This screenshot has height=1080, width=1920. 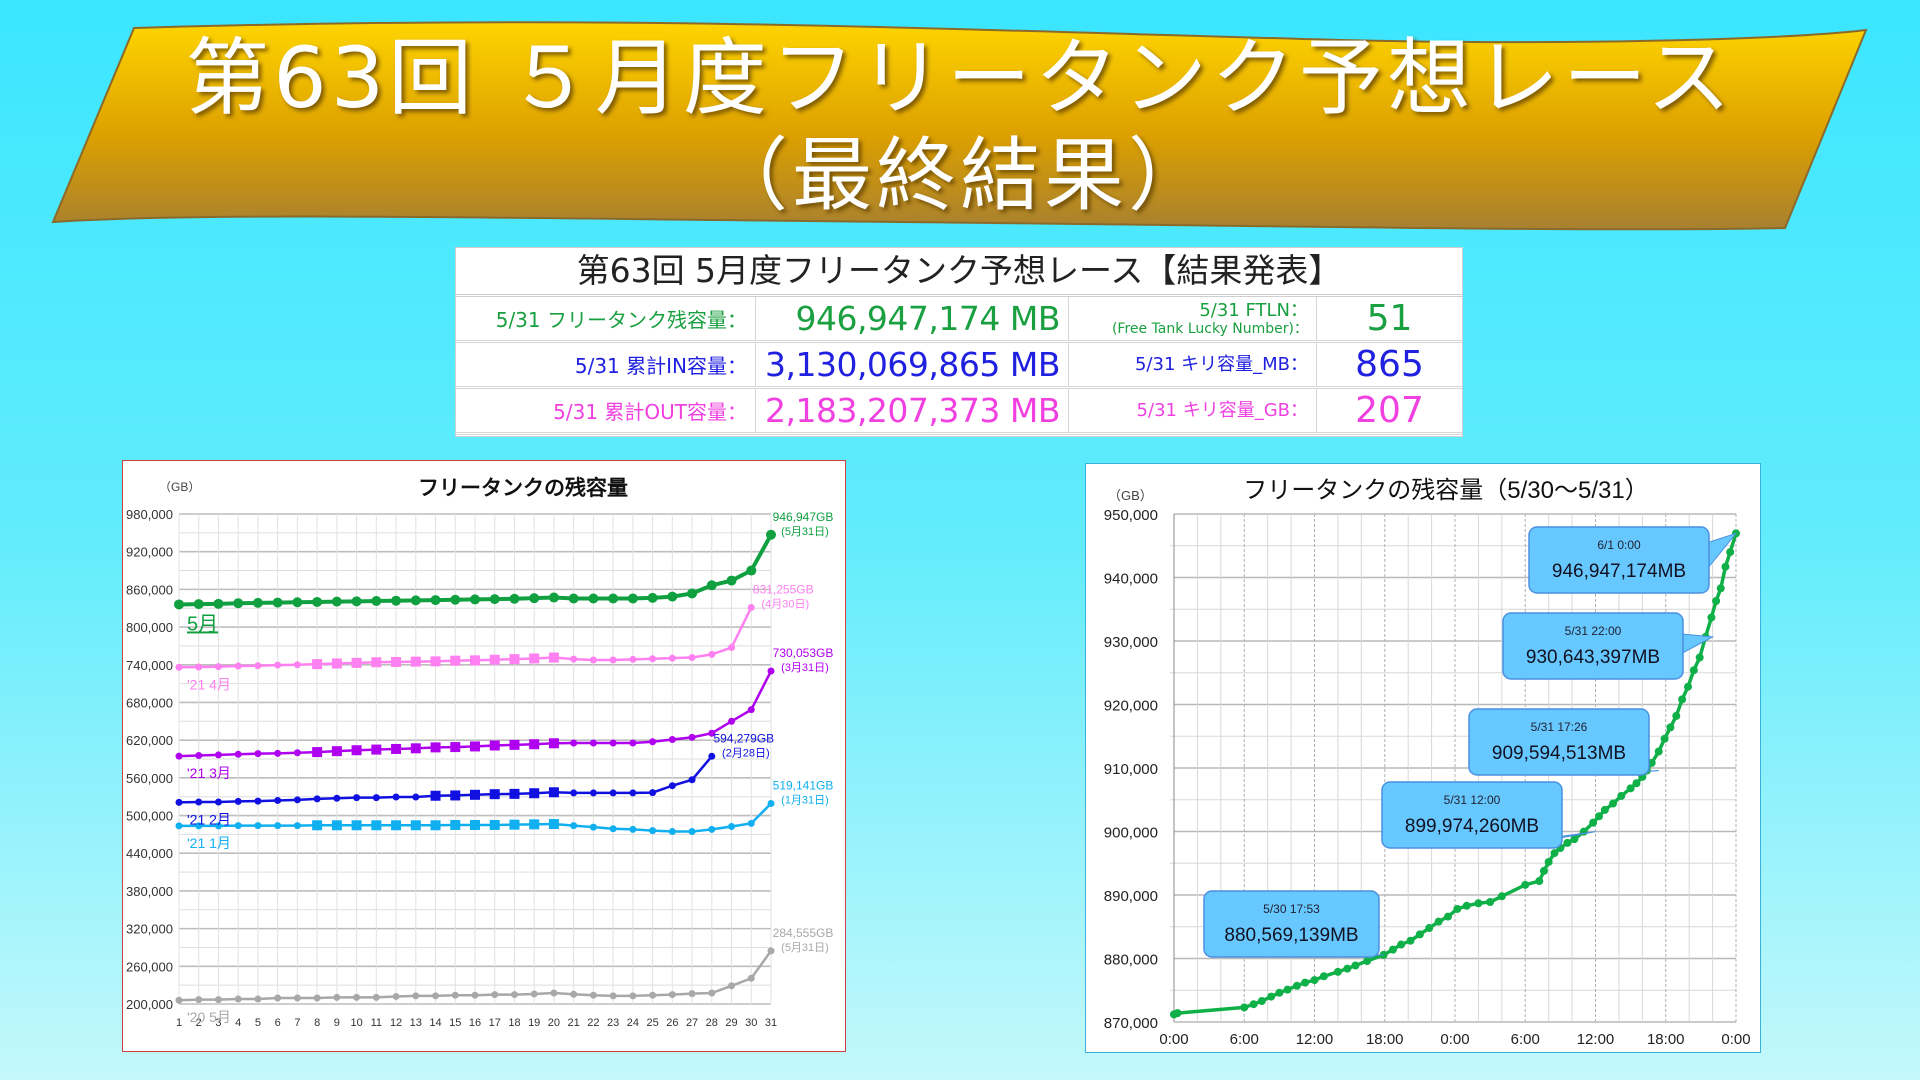 I want to click on kiri-gb-label: 5/31 キリ容量_GB：, so click(x=1193, y=410).